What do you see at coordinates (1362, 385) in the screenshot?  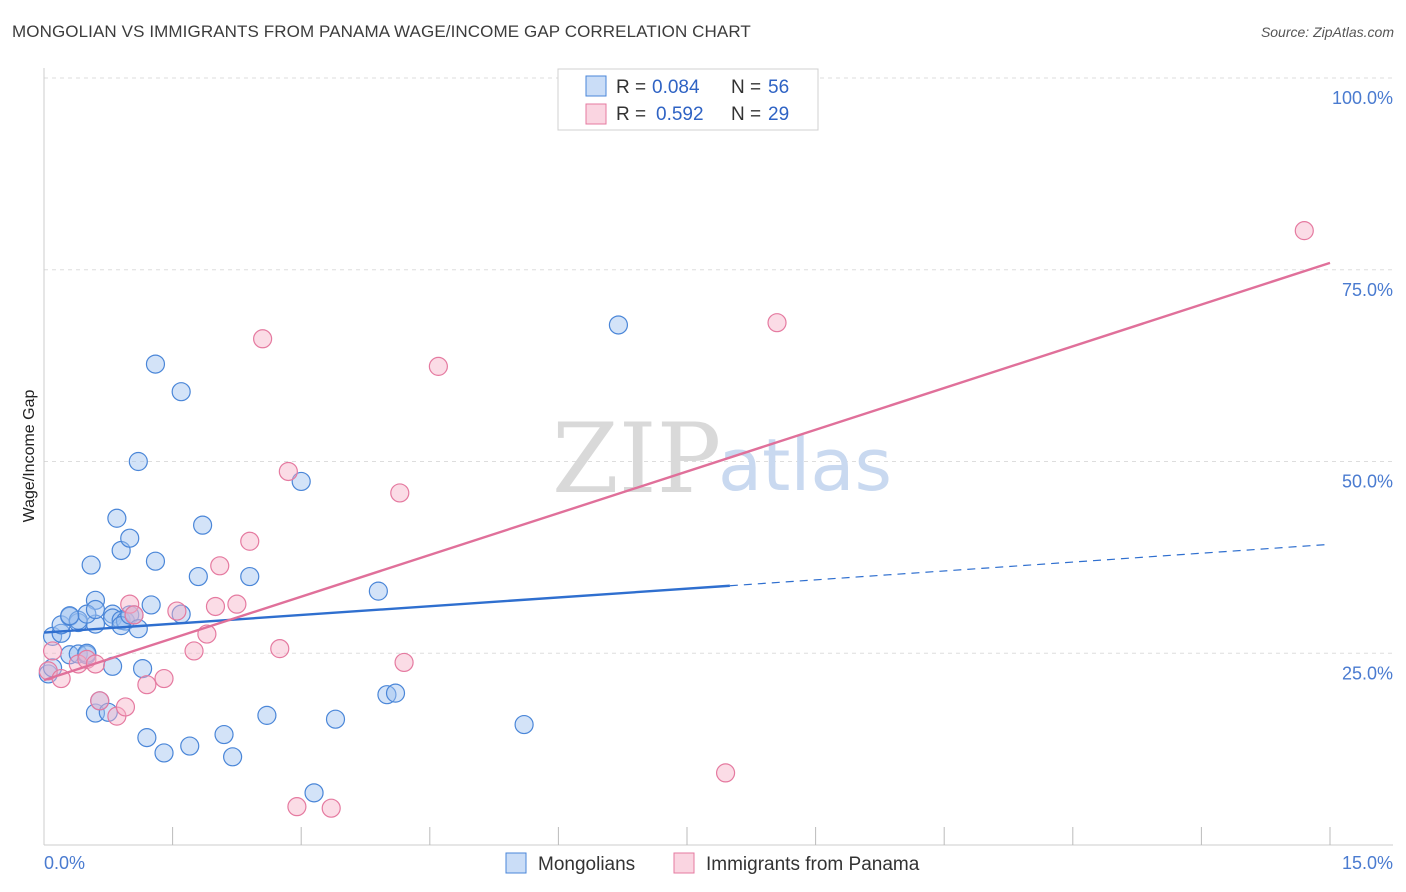 I see `y-tick-labels: 25.0% 50.0% 75.0% 100.0%` at bounding box center [1362, 385].